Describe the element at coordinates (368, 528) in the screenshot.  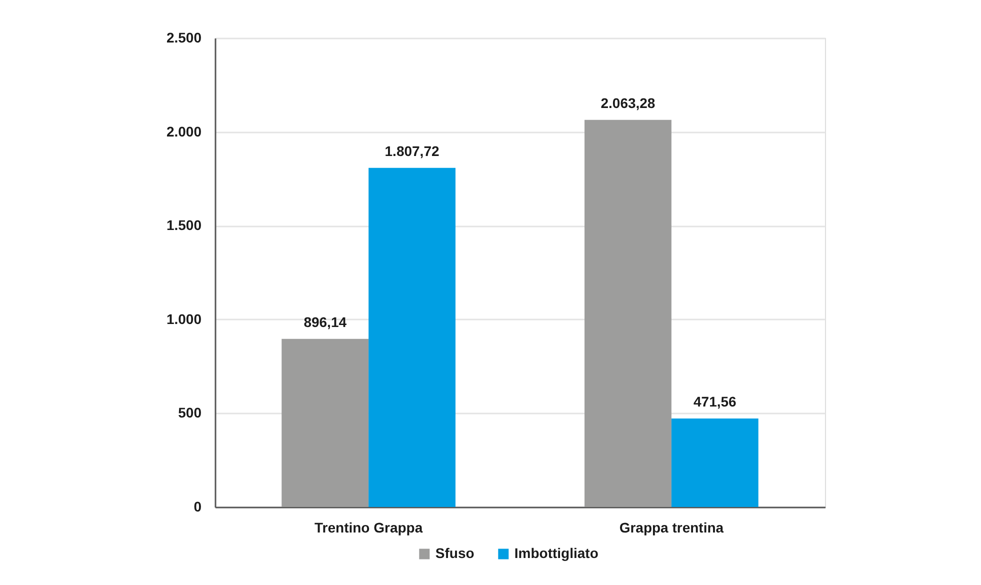
I see `x-tick-label: Trentino Grappa` at that location.